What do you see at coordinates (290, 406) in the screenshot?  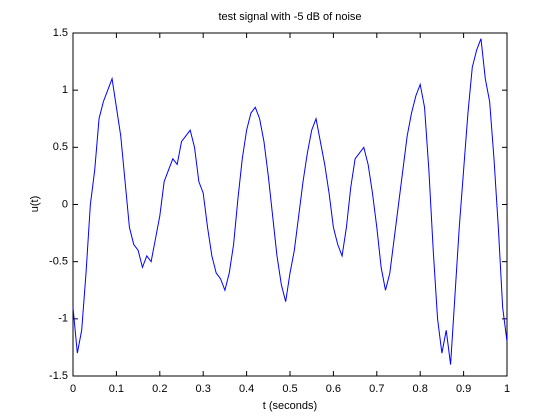 I see `x-axis-label: t (seconds)` at bounding box center [290, 406].